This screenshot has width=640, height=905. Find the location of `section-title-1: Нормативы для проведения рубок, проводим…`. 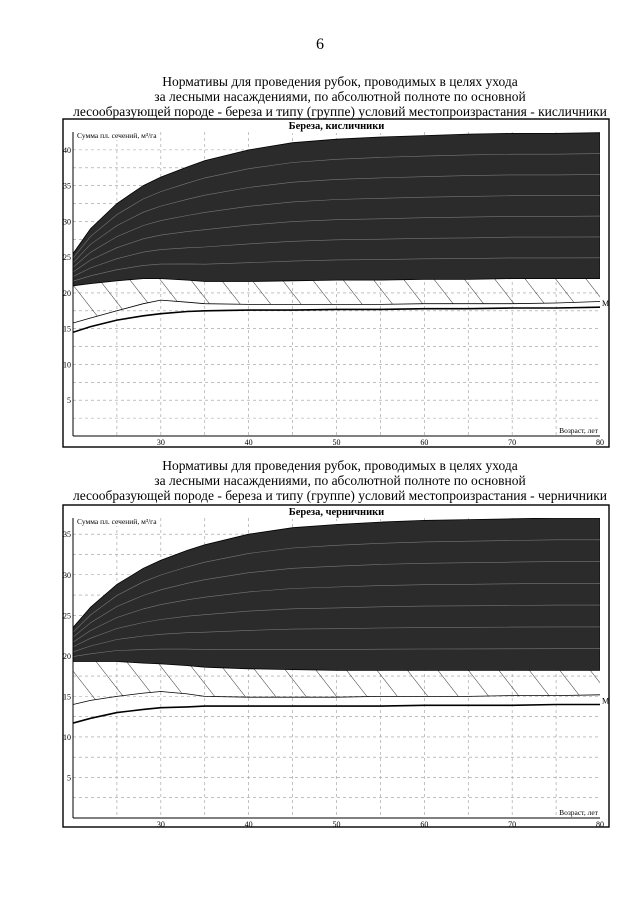

section-title-1: Нормативы для проведения рубок, проводим… is located at coordinates (340, 96).